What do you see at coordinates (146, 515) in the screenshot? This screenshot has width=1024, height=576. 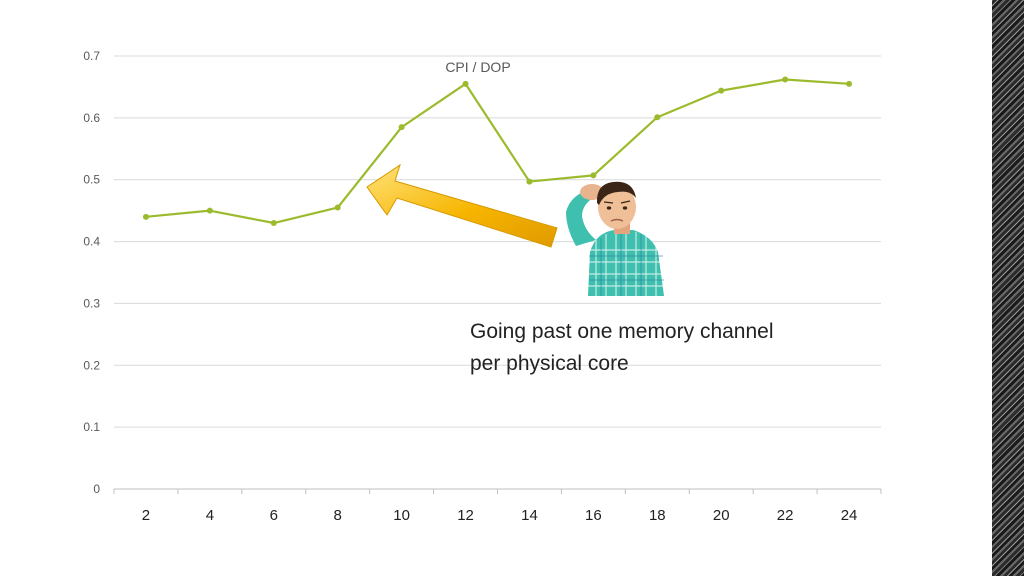 I see `x-tick-label: 2` at bounding box center [146, 515].